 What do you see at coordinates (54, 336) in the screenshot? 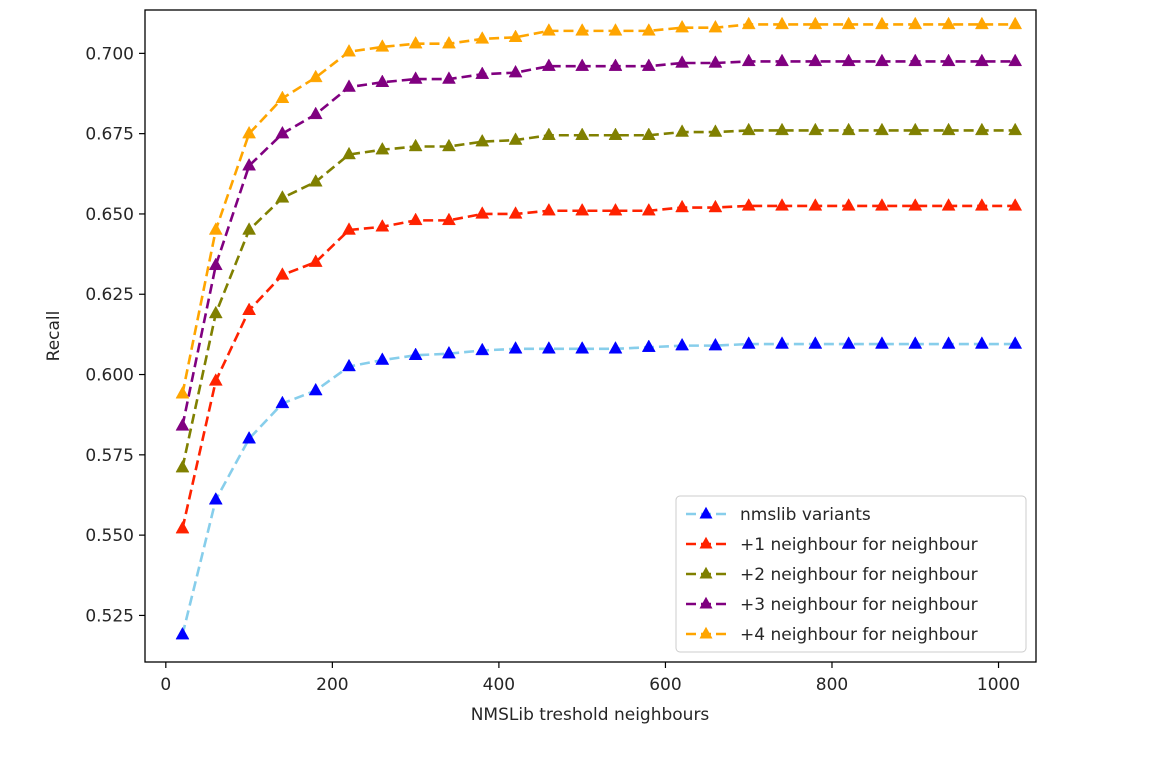
I see `y-axis-label: Recall` at bounding box center [54, 336].